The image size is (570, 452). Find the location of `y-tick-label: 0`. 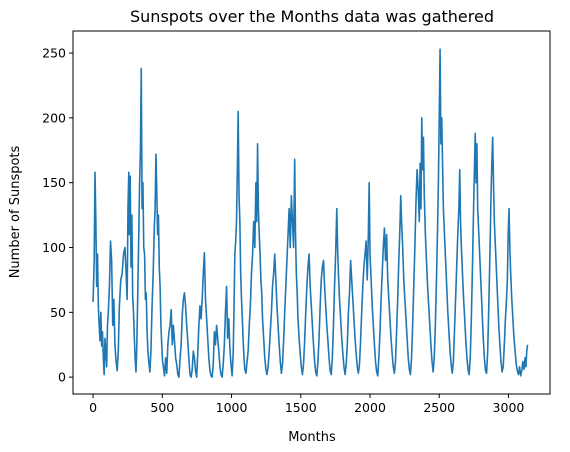

y-tick-label: 0 is located at coordinates (62, 377).